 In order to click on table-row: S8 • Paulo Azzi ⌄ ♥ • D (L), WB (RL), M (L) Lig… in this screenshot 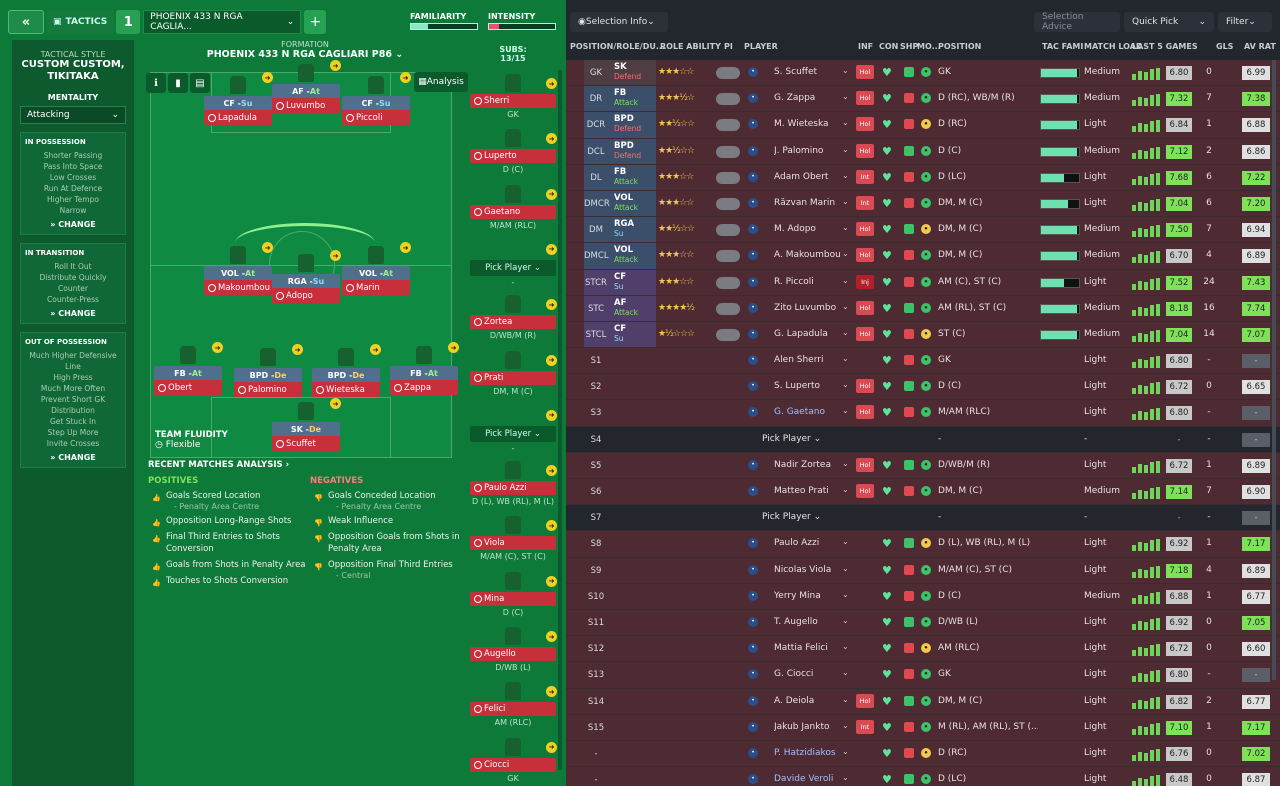, I will do `click(923, 544)`.